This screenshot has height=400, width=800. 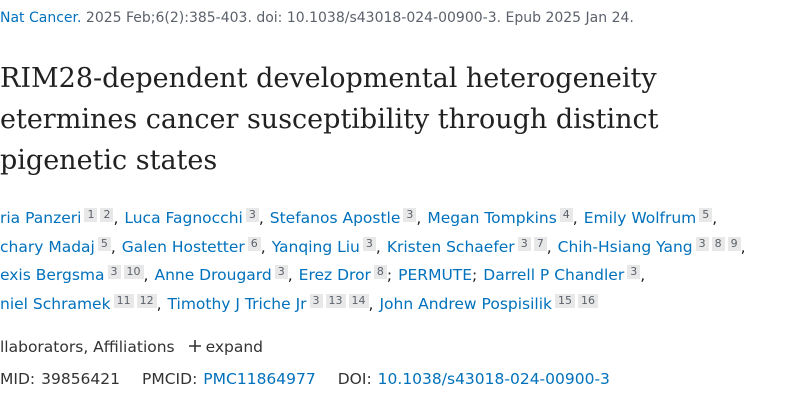 What do you see at coordinates (354, 379) in the screenshot?
I see `id-label: DOI:` at bounding box center [354, 379].